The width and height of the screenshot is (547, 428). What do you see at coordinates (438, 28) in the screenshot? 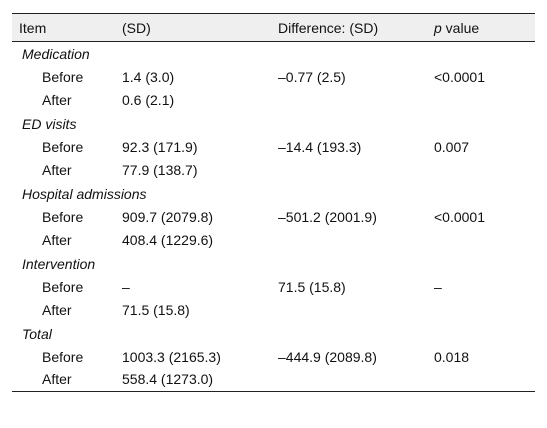
I see `header-p-italic: p` at bounding box center [438, 28].